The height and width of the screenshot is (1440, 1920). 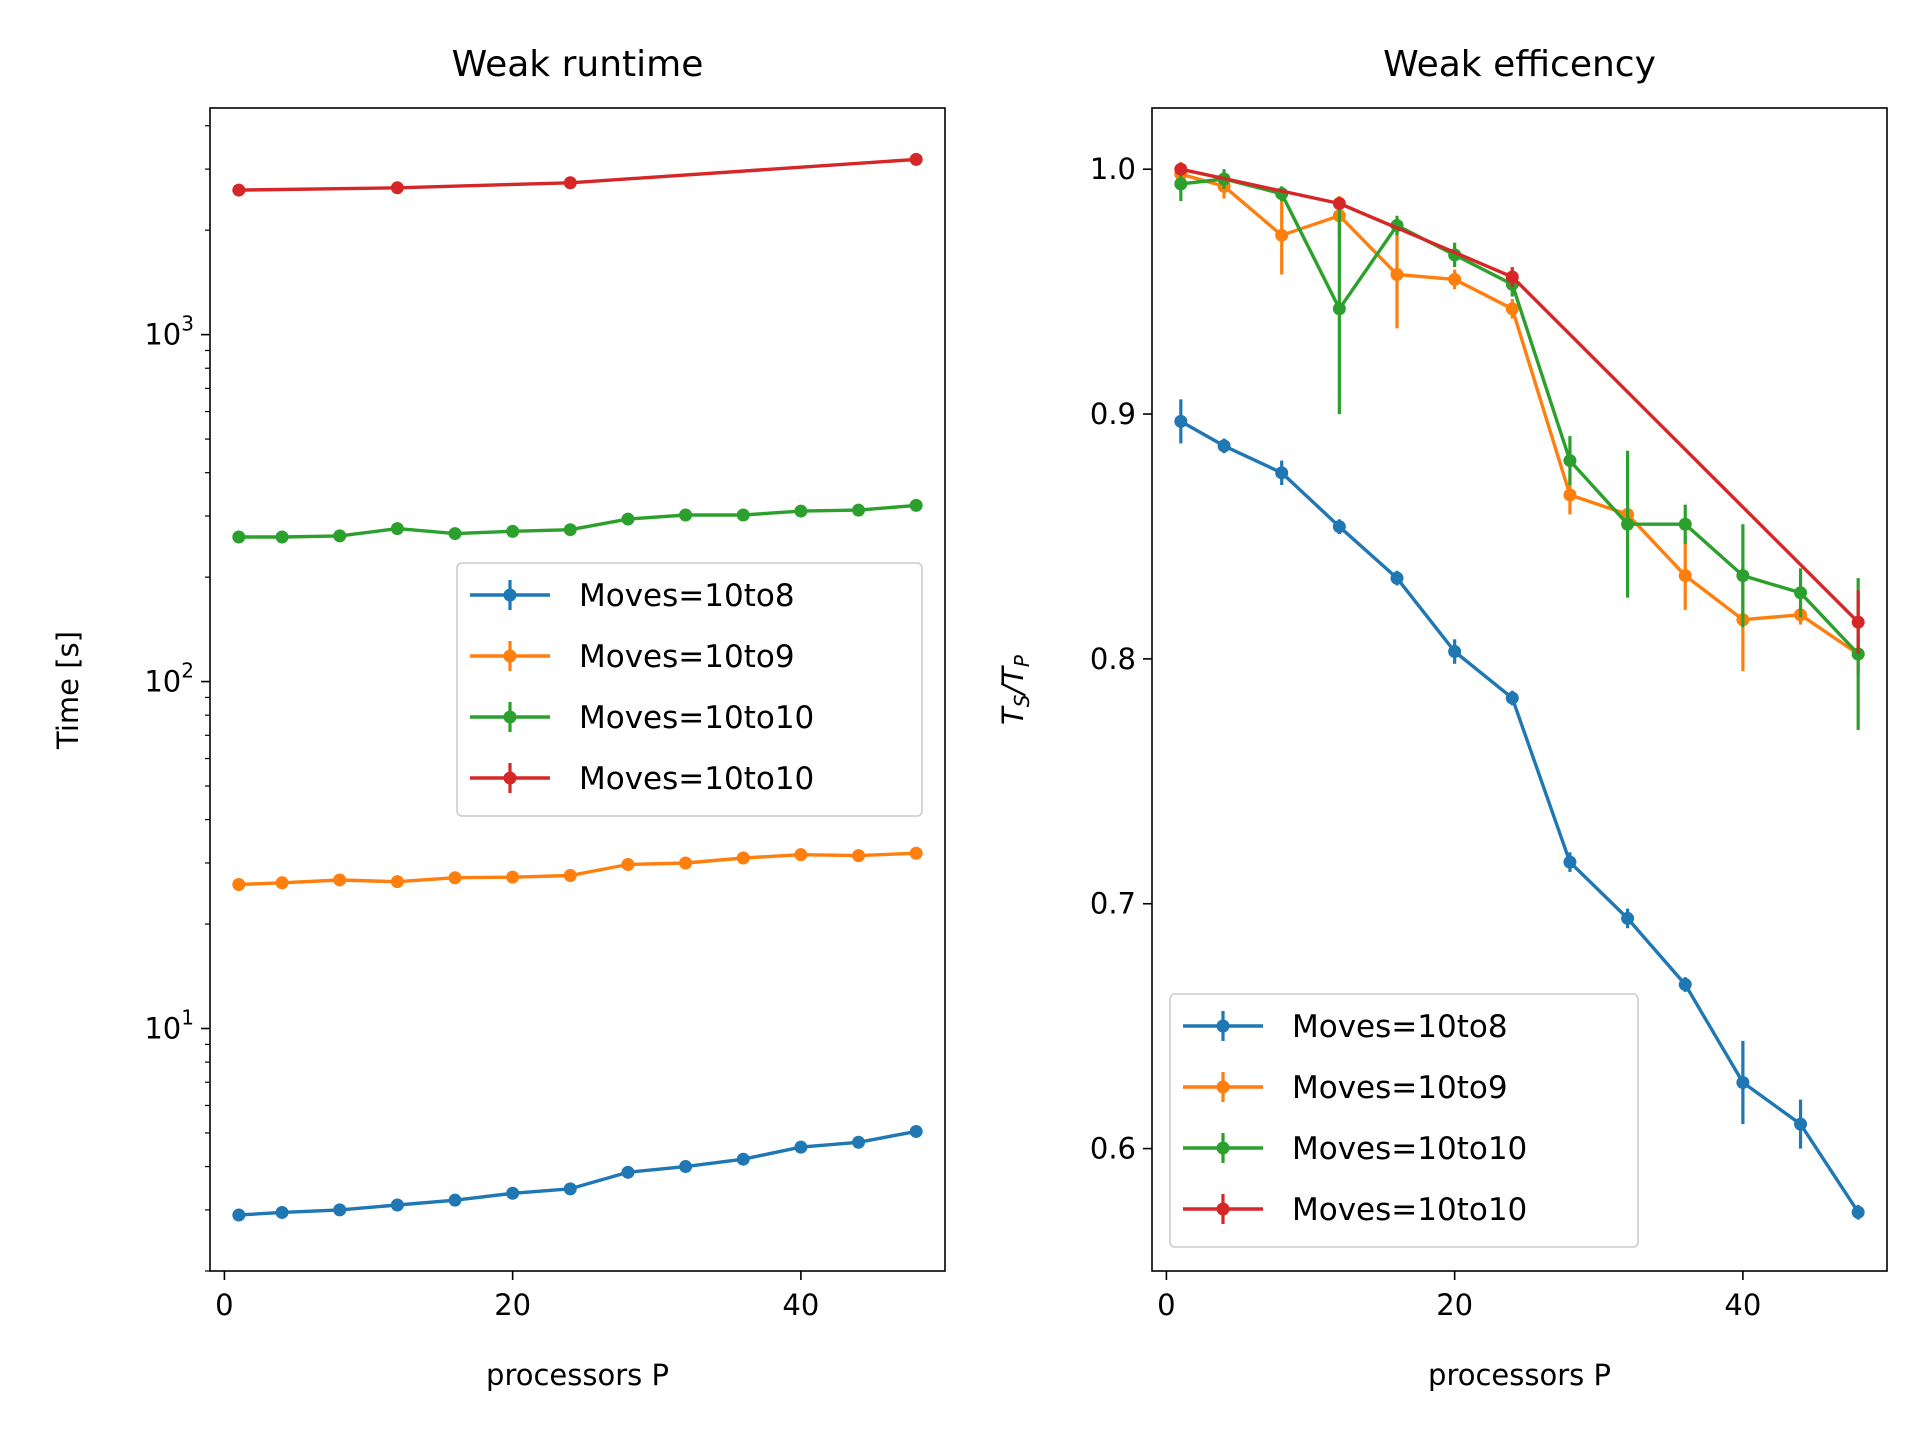 I want to click on efficiency-x-tick-label: 0, so click(x=1166, y=1305).